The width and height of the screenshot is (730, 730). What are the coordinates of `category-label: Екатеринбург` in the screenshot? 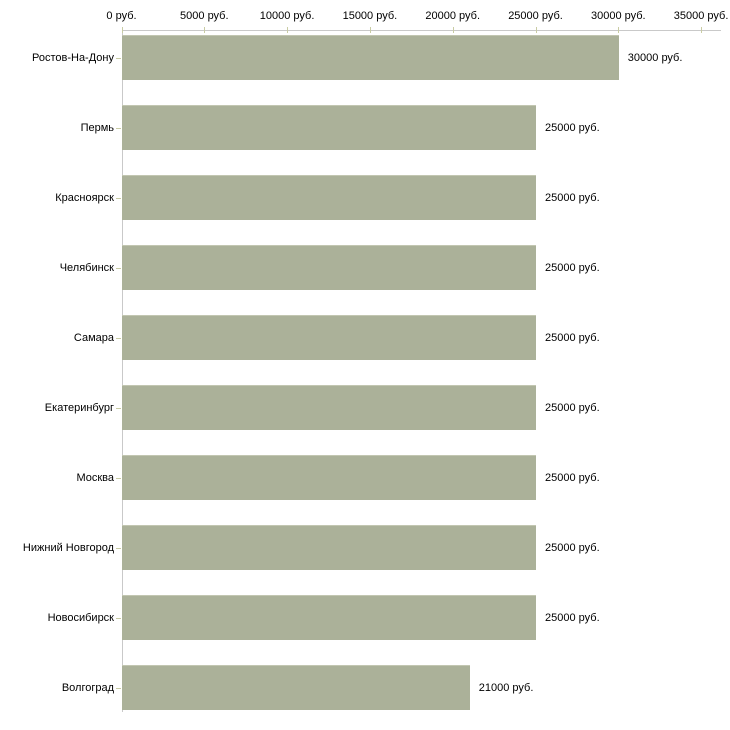 It's located at (79, 407).